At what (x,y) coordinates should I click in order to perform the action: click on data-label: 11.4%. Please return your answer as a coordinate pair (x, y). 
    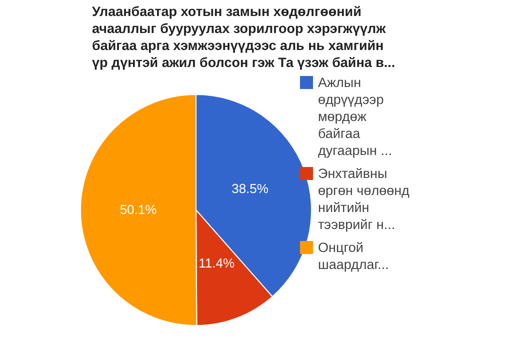
    Looking at the image, I should click on (216, 263).